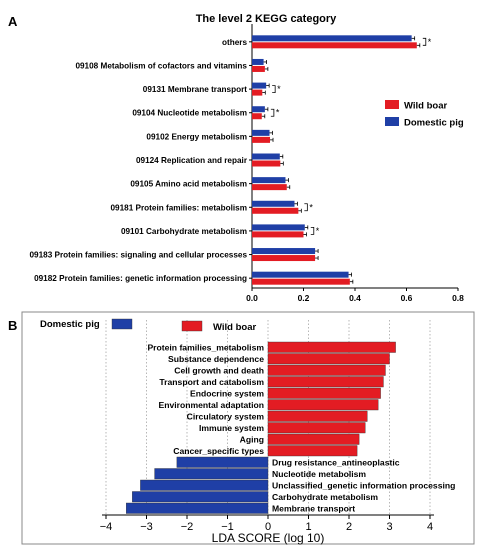 The height and width of the screenshot is (550, 487). I want to click on panel-b-bar-label: Aging, so click(252, 440).